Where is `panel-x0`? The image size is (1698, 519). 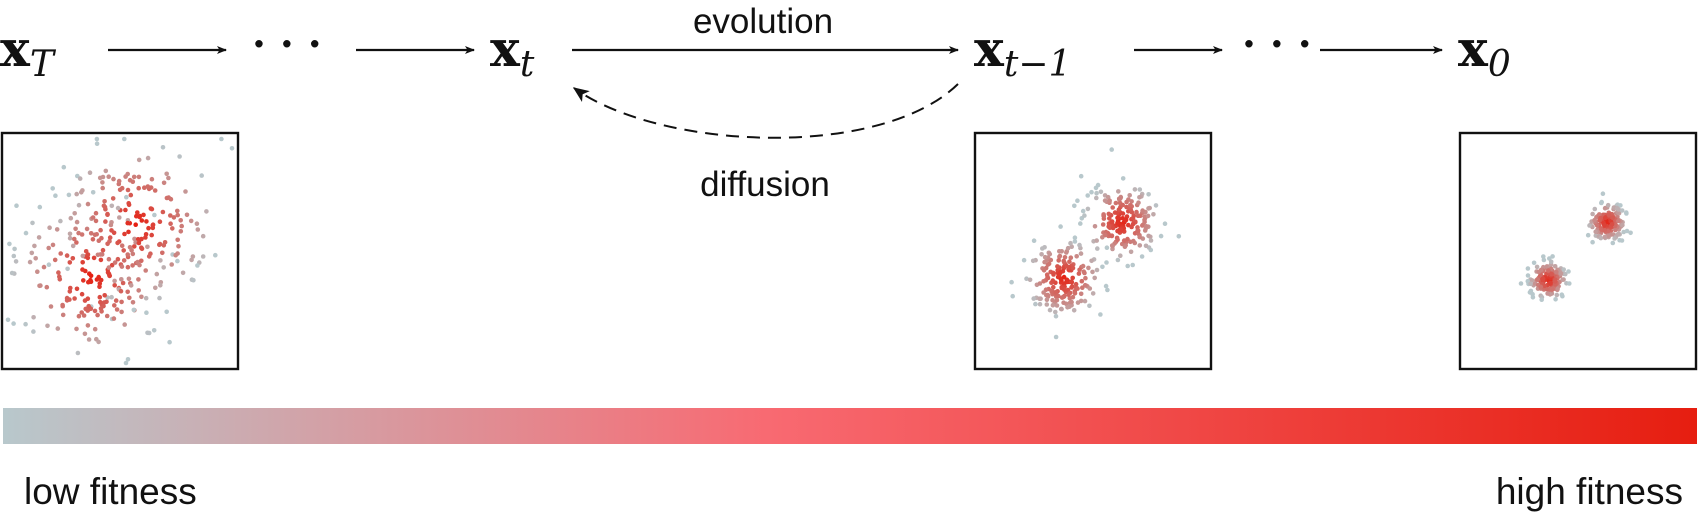 panel-x0 is located at coordinates (1578, 251).